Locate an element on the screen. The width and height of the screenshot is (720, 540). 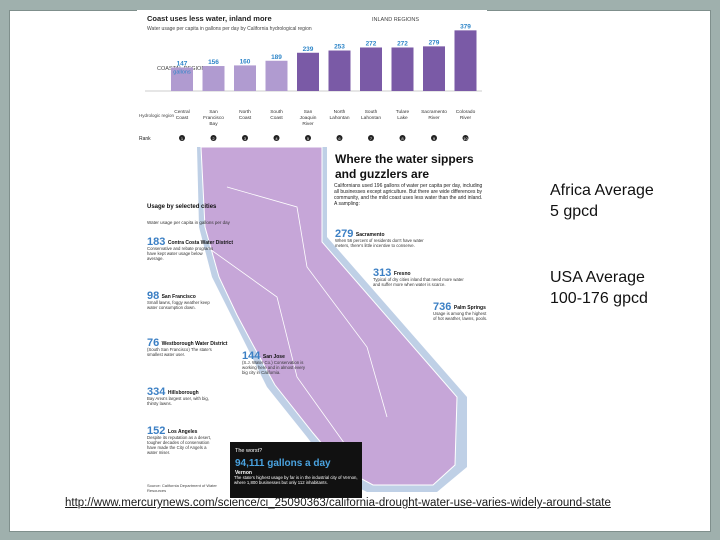
city-value: 144 is located at coordinates (251, 356).